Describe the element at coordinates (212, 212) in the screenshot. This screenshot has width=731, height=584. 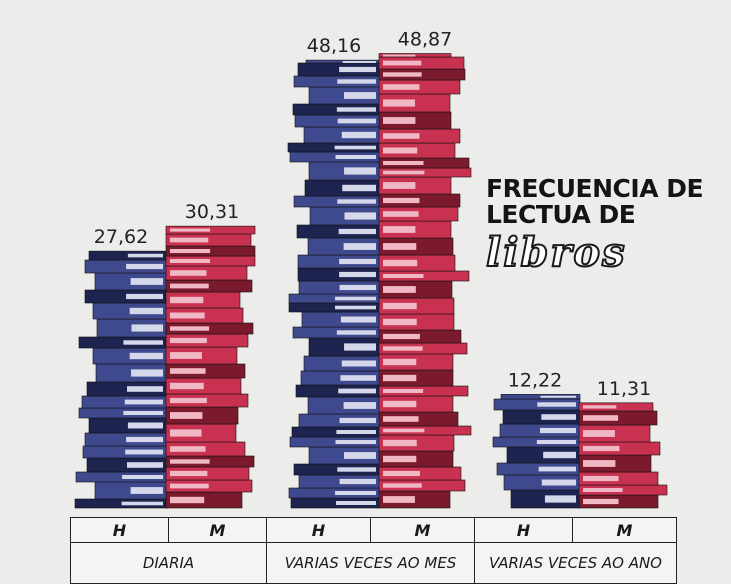
I see `value-label: 30,31` at that location.